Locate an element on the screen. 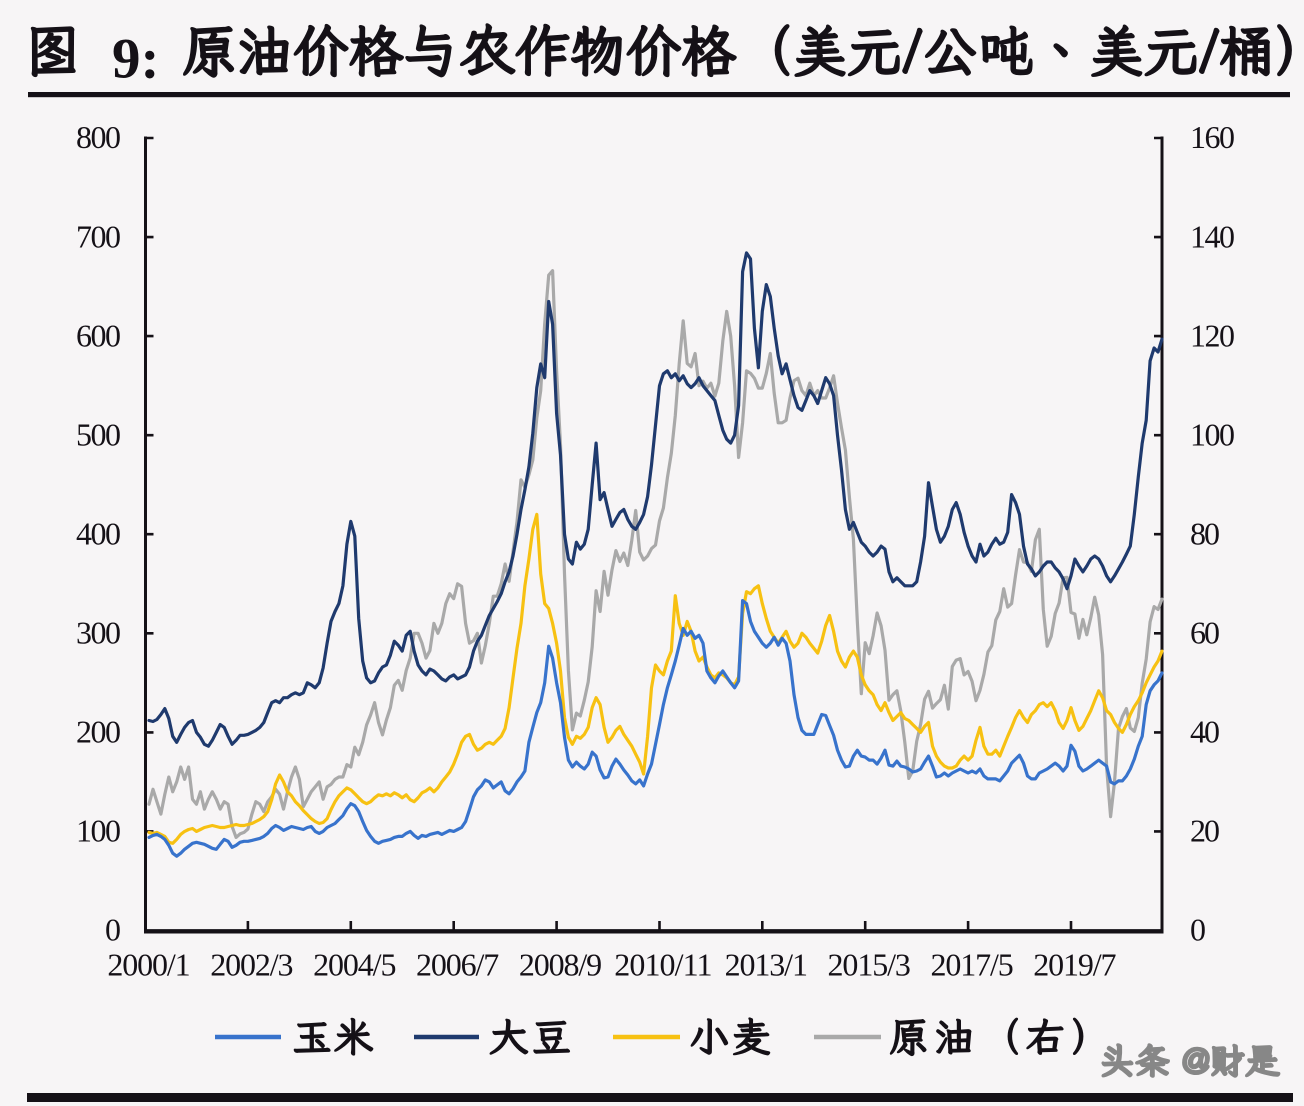  svg-text: 400 is located at coordinates (98, 534).